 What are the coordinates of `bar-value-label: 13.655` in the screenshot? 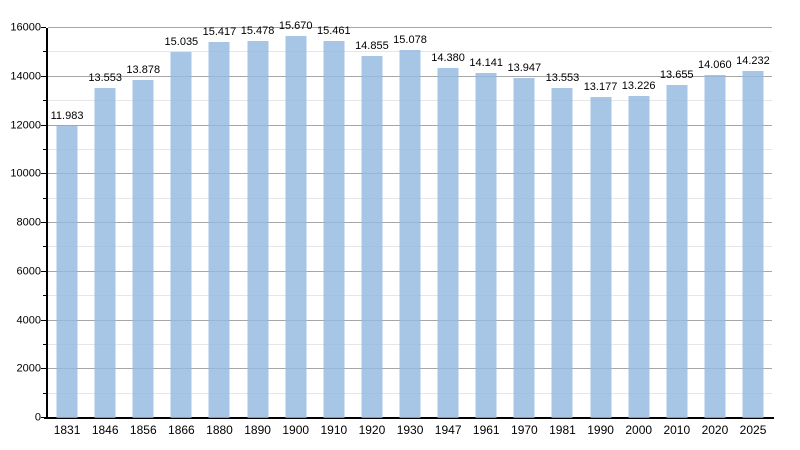 It's located at (676, 75).